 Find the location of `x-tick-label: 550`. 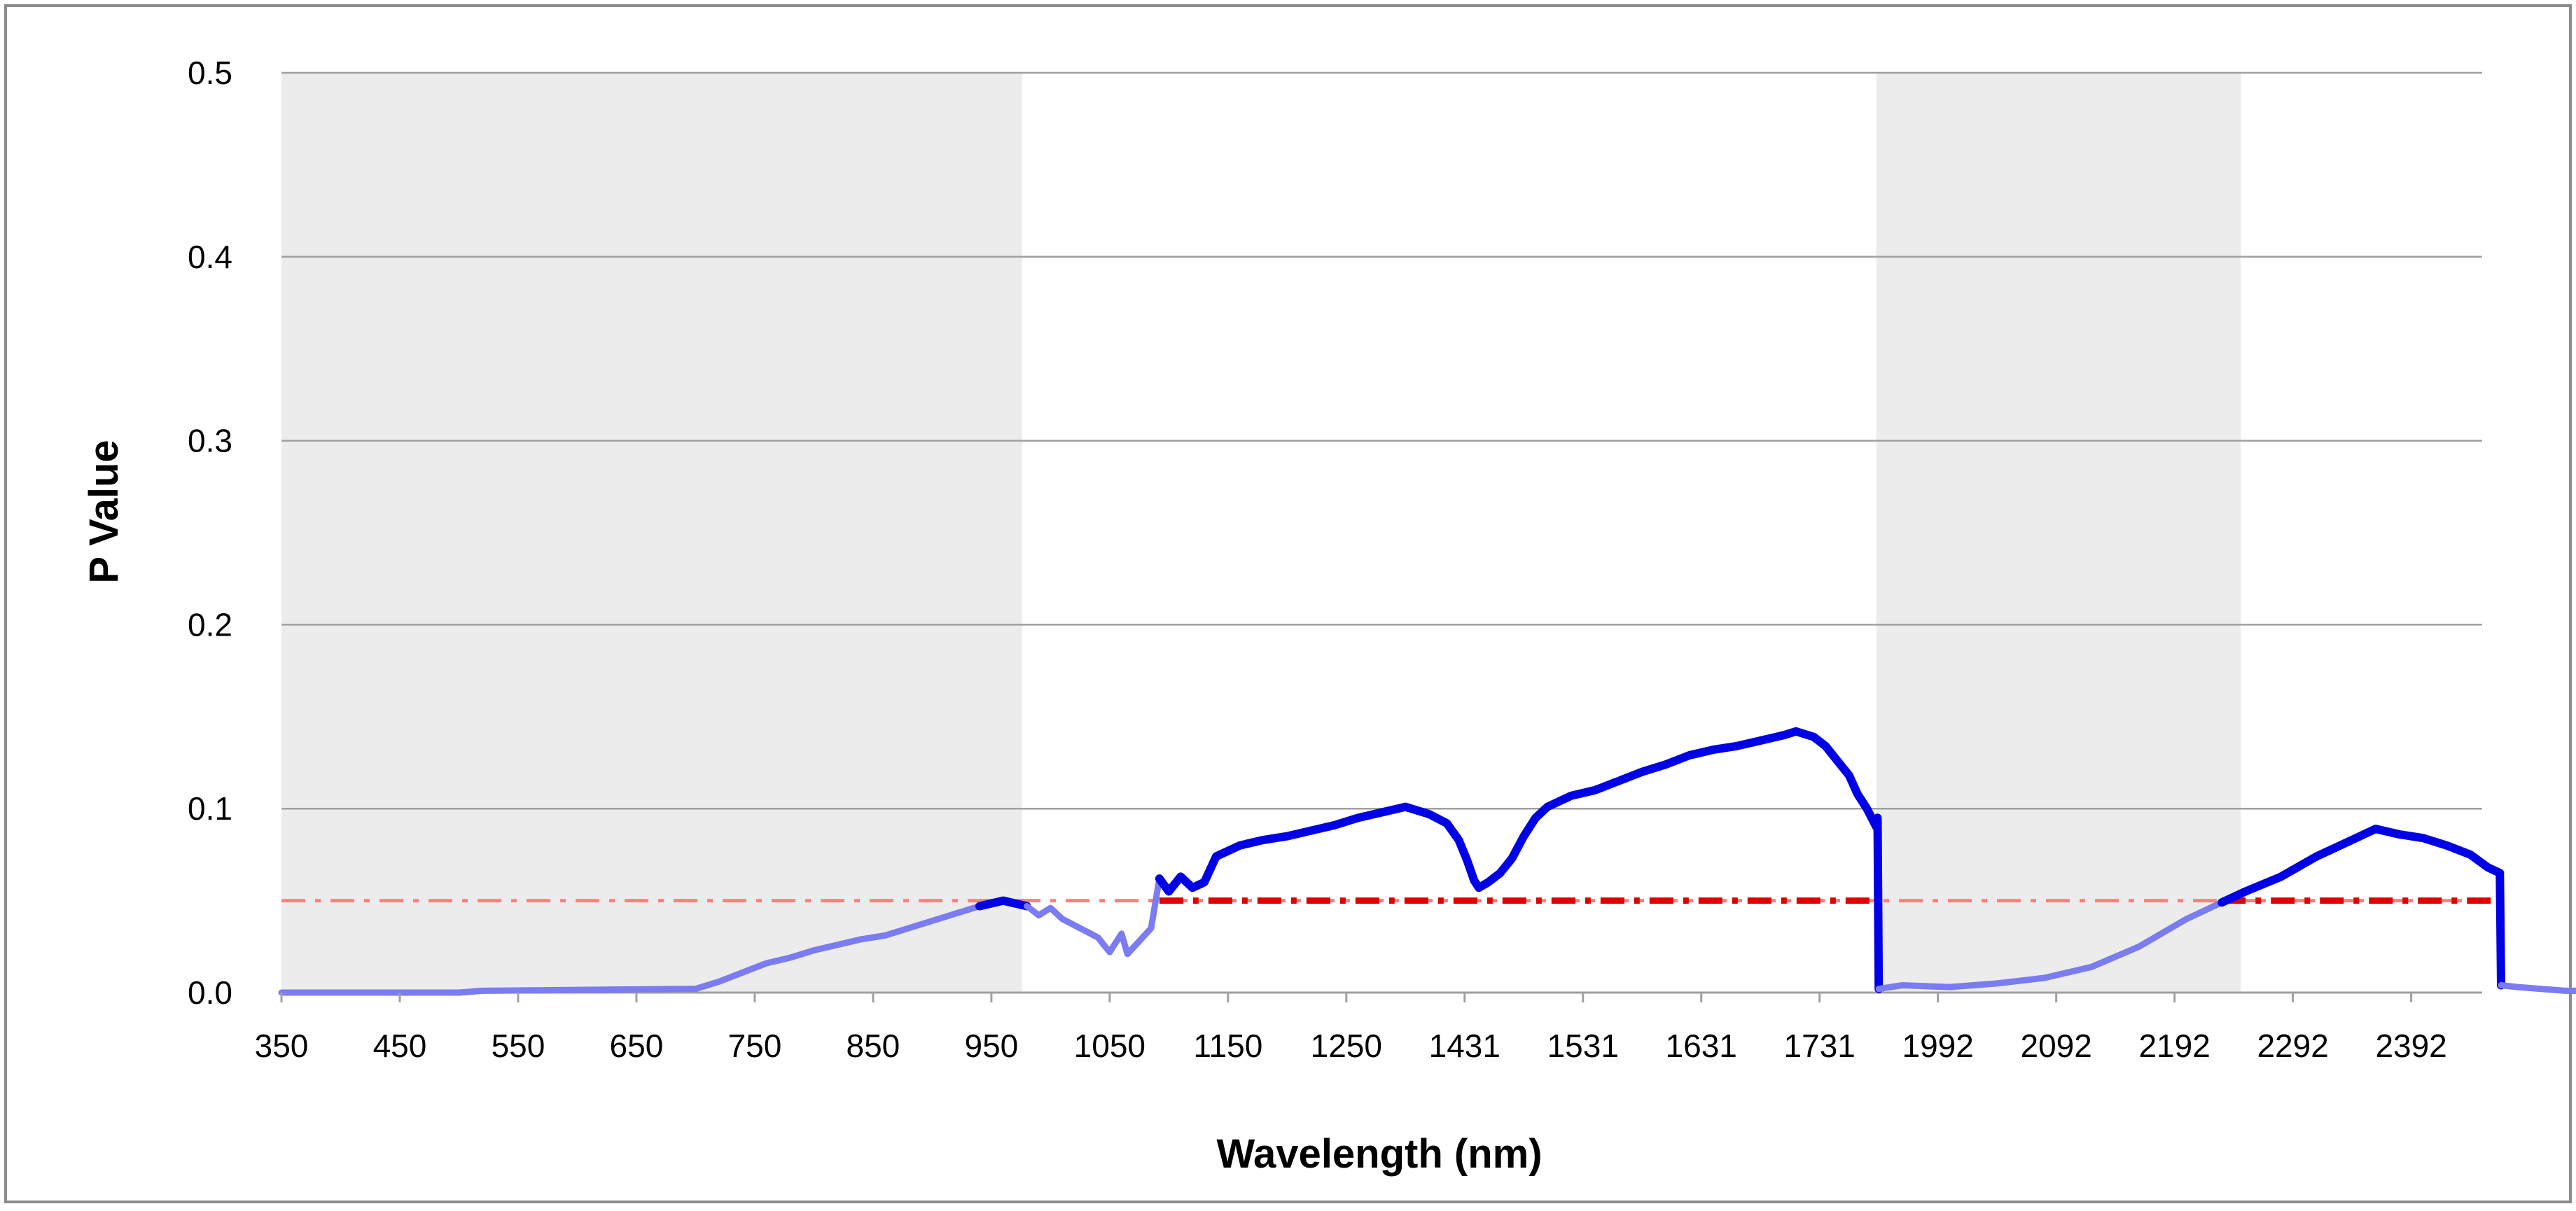

x-tick-label: 550 is located at coordinates (518, 1046).